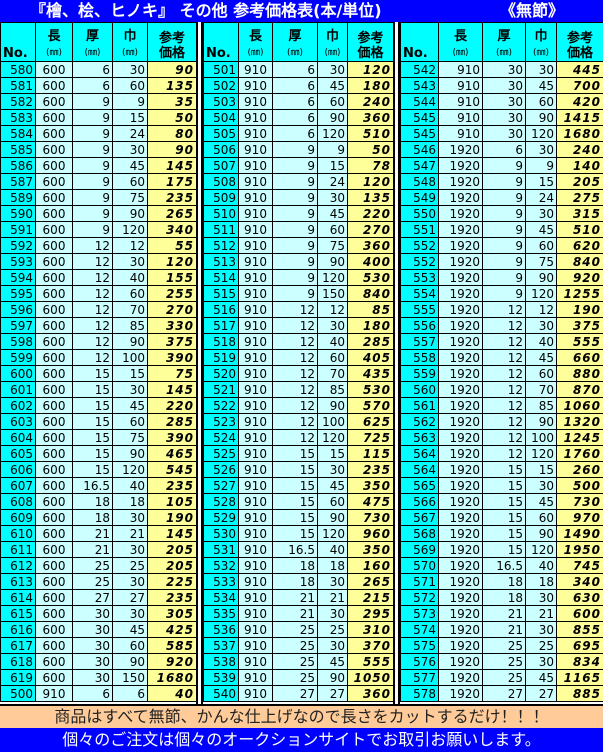  I want to click on item-number: 504, so click(221, 117).